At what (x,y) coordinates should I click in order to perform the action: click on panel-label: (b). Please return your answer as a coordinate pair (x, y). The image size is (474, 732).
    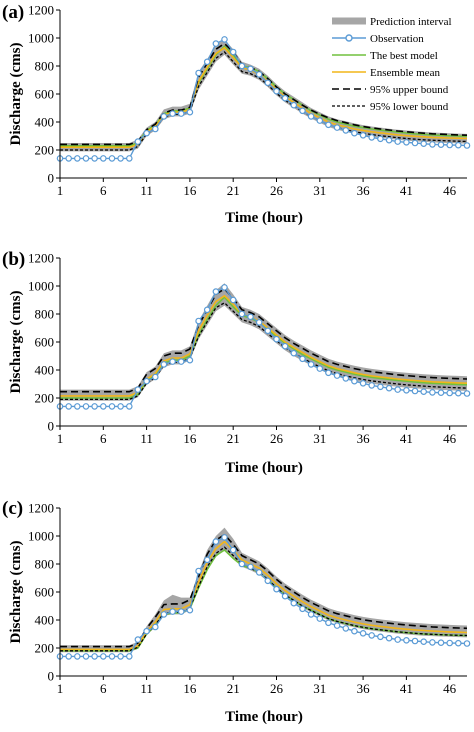
    Looking at the image, I should click on (13, 259).